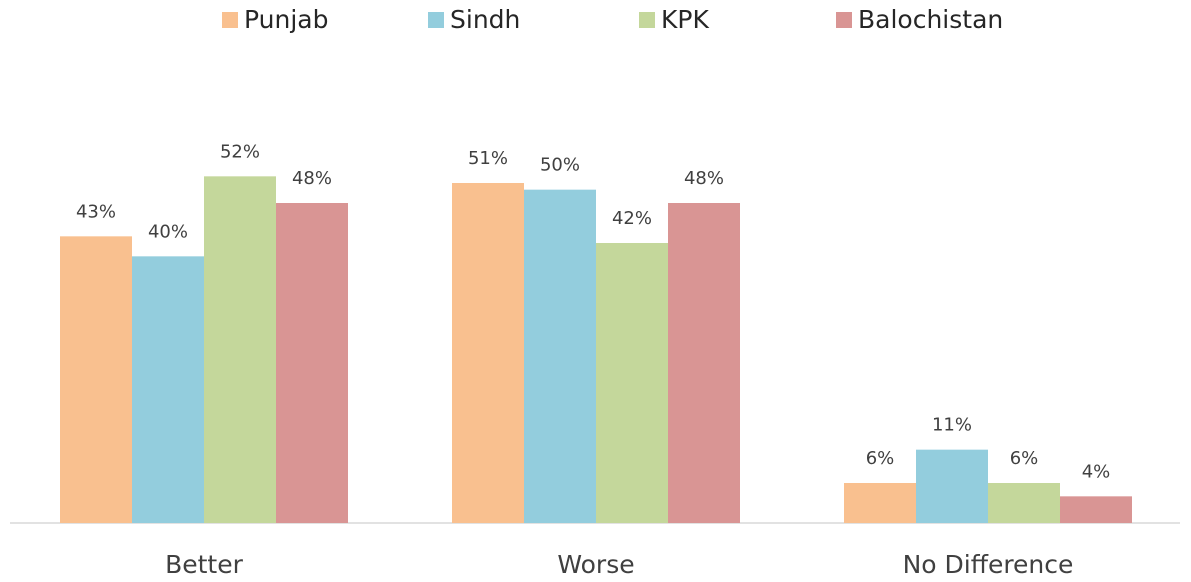 Image resolution: width=1191 pixels, height=582 pixels. What do you see at coordinates (240, 151) in the screenshot?
I see `value-label: 52%` at bounding box center [240, 151].